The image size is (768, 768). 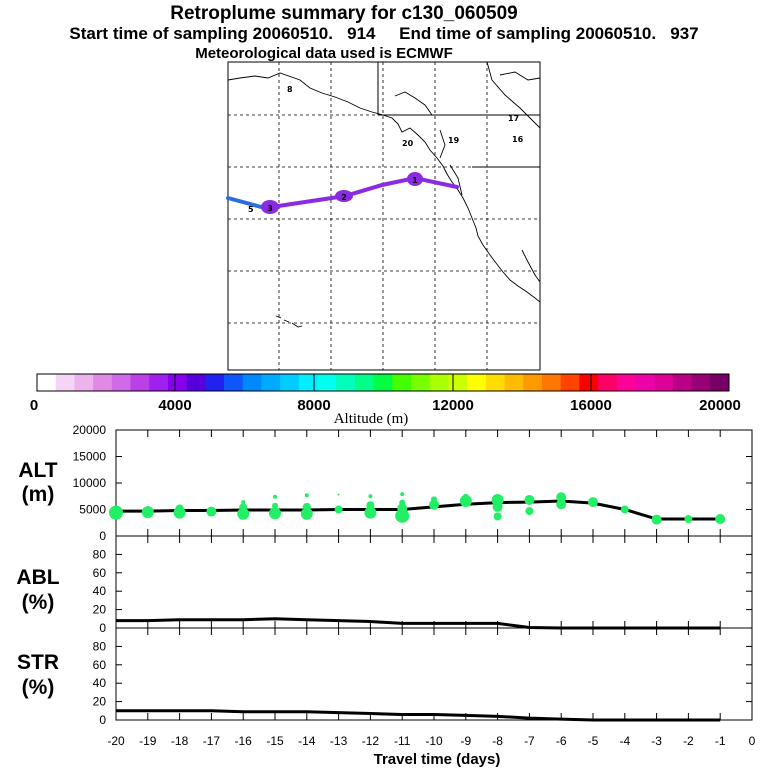 I want to click on map-number-16: 16, so click(x=518, y=139).